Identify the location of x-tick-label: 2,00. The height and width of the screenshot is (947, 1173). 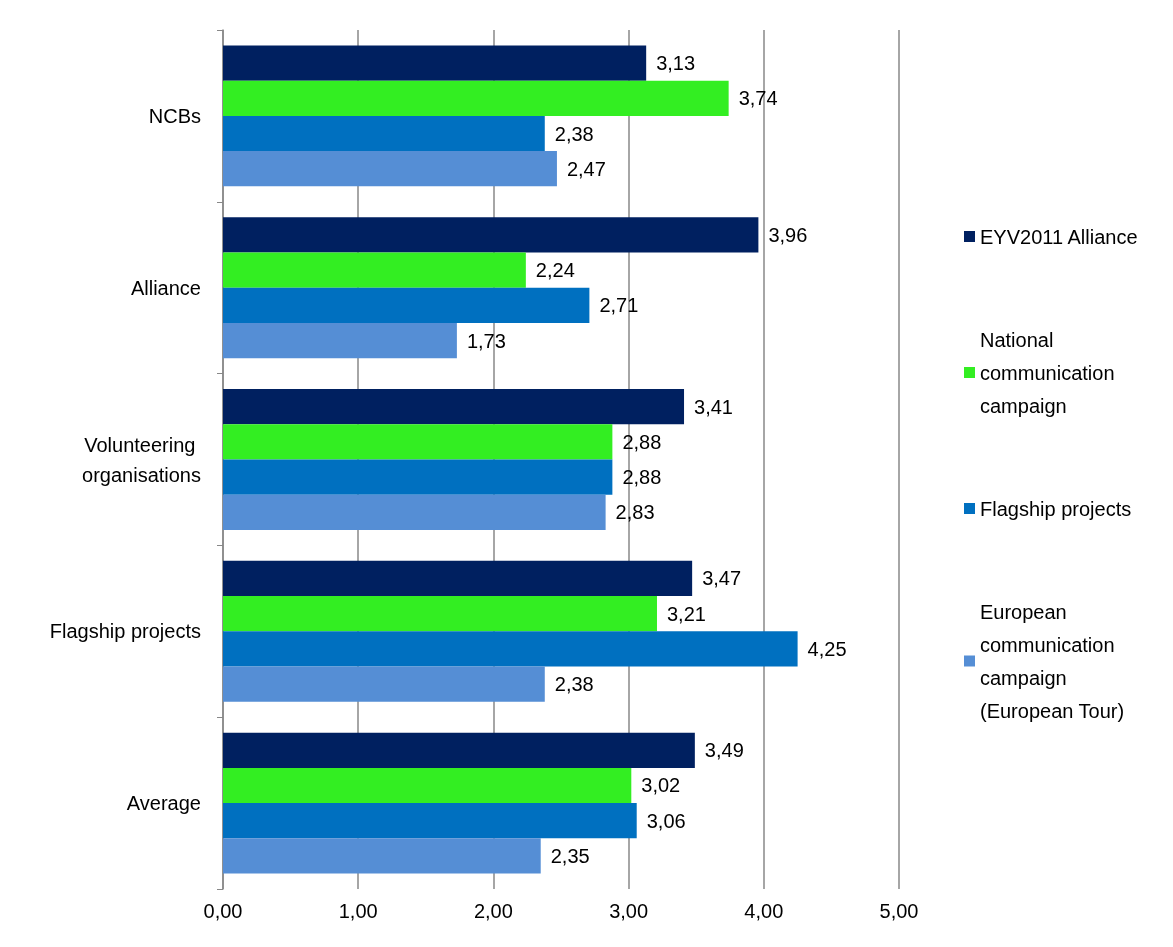
(493, 911).